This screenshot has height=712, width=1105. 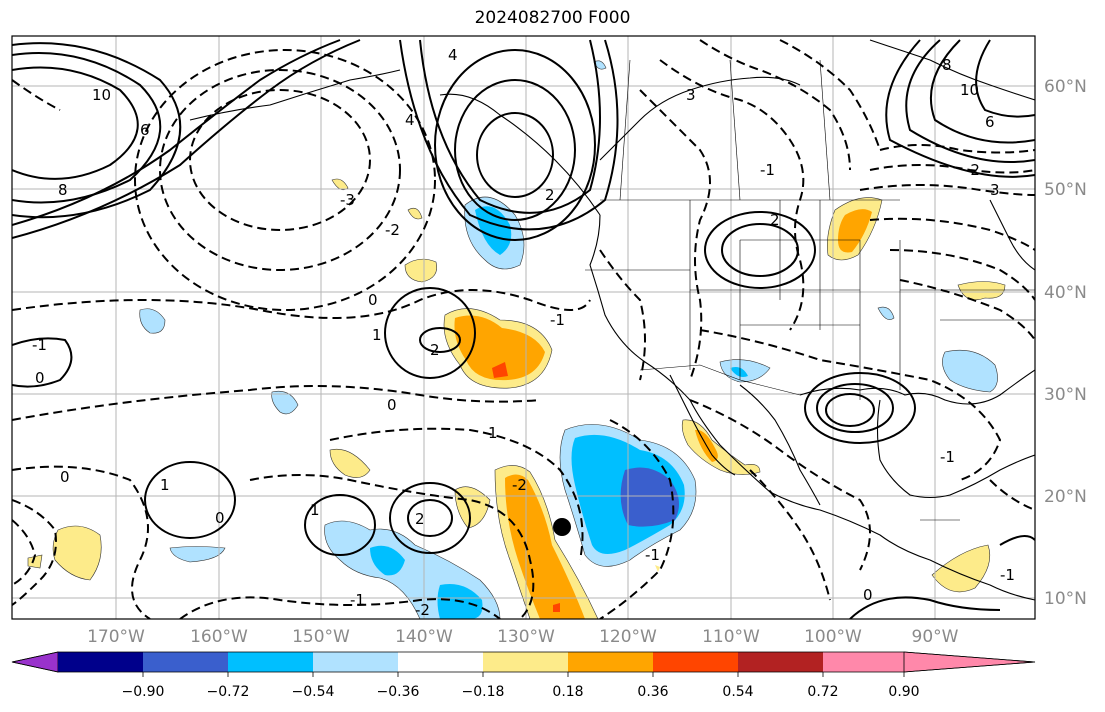 What do you see at coordinates (731, 637) in the screenshot?
I see `lon-label: 110°W` at bounding box center [731, 637].